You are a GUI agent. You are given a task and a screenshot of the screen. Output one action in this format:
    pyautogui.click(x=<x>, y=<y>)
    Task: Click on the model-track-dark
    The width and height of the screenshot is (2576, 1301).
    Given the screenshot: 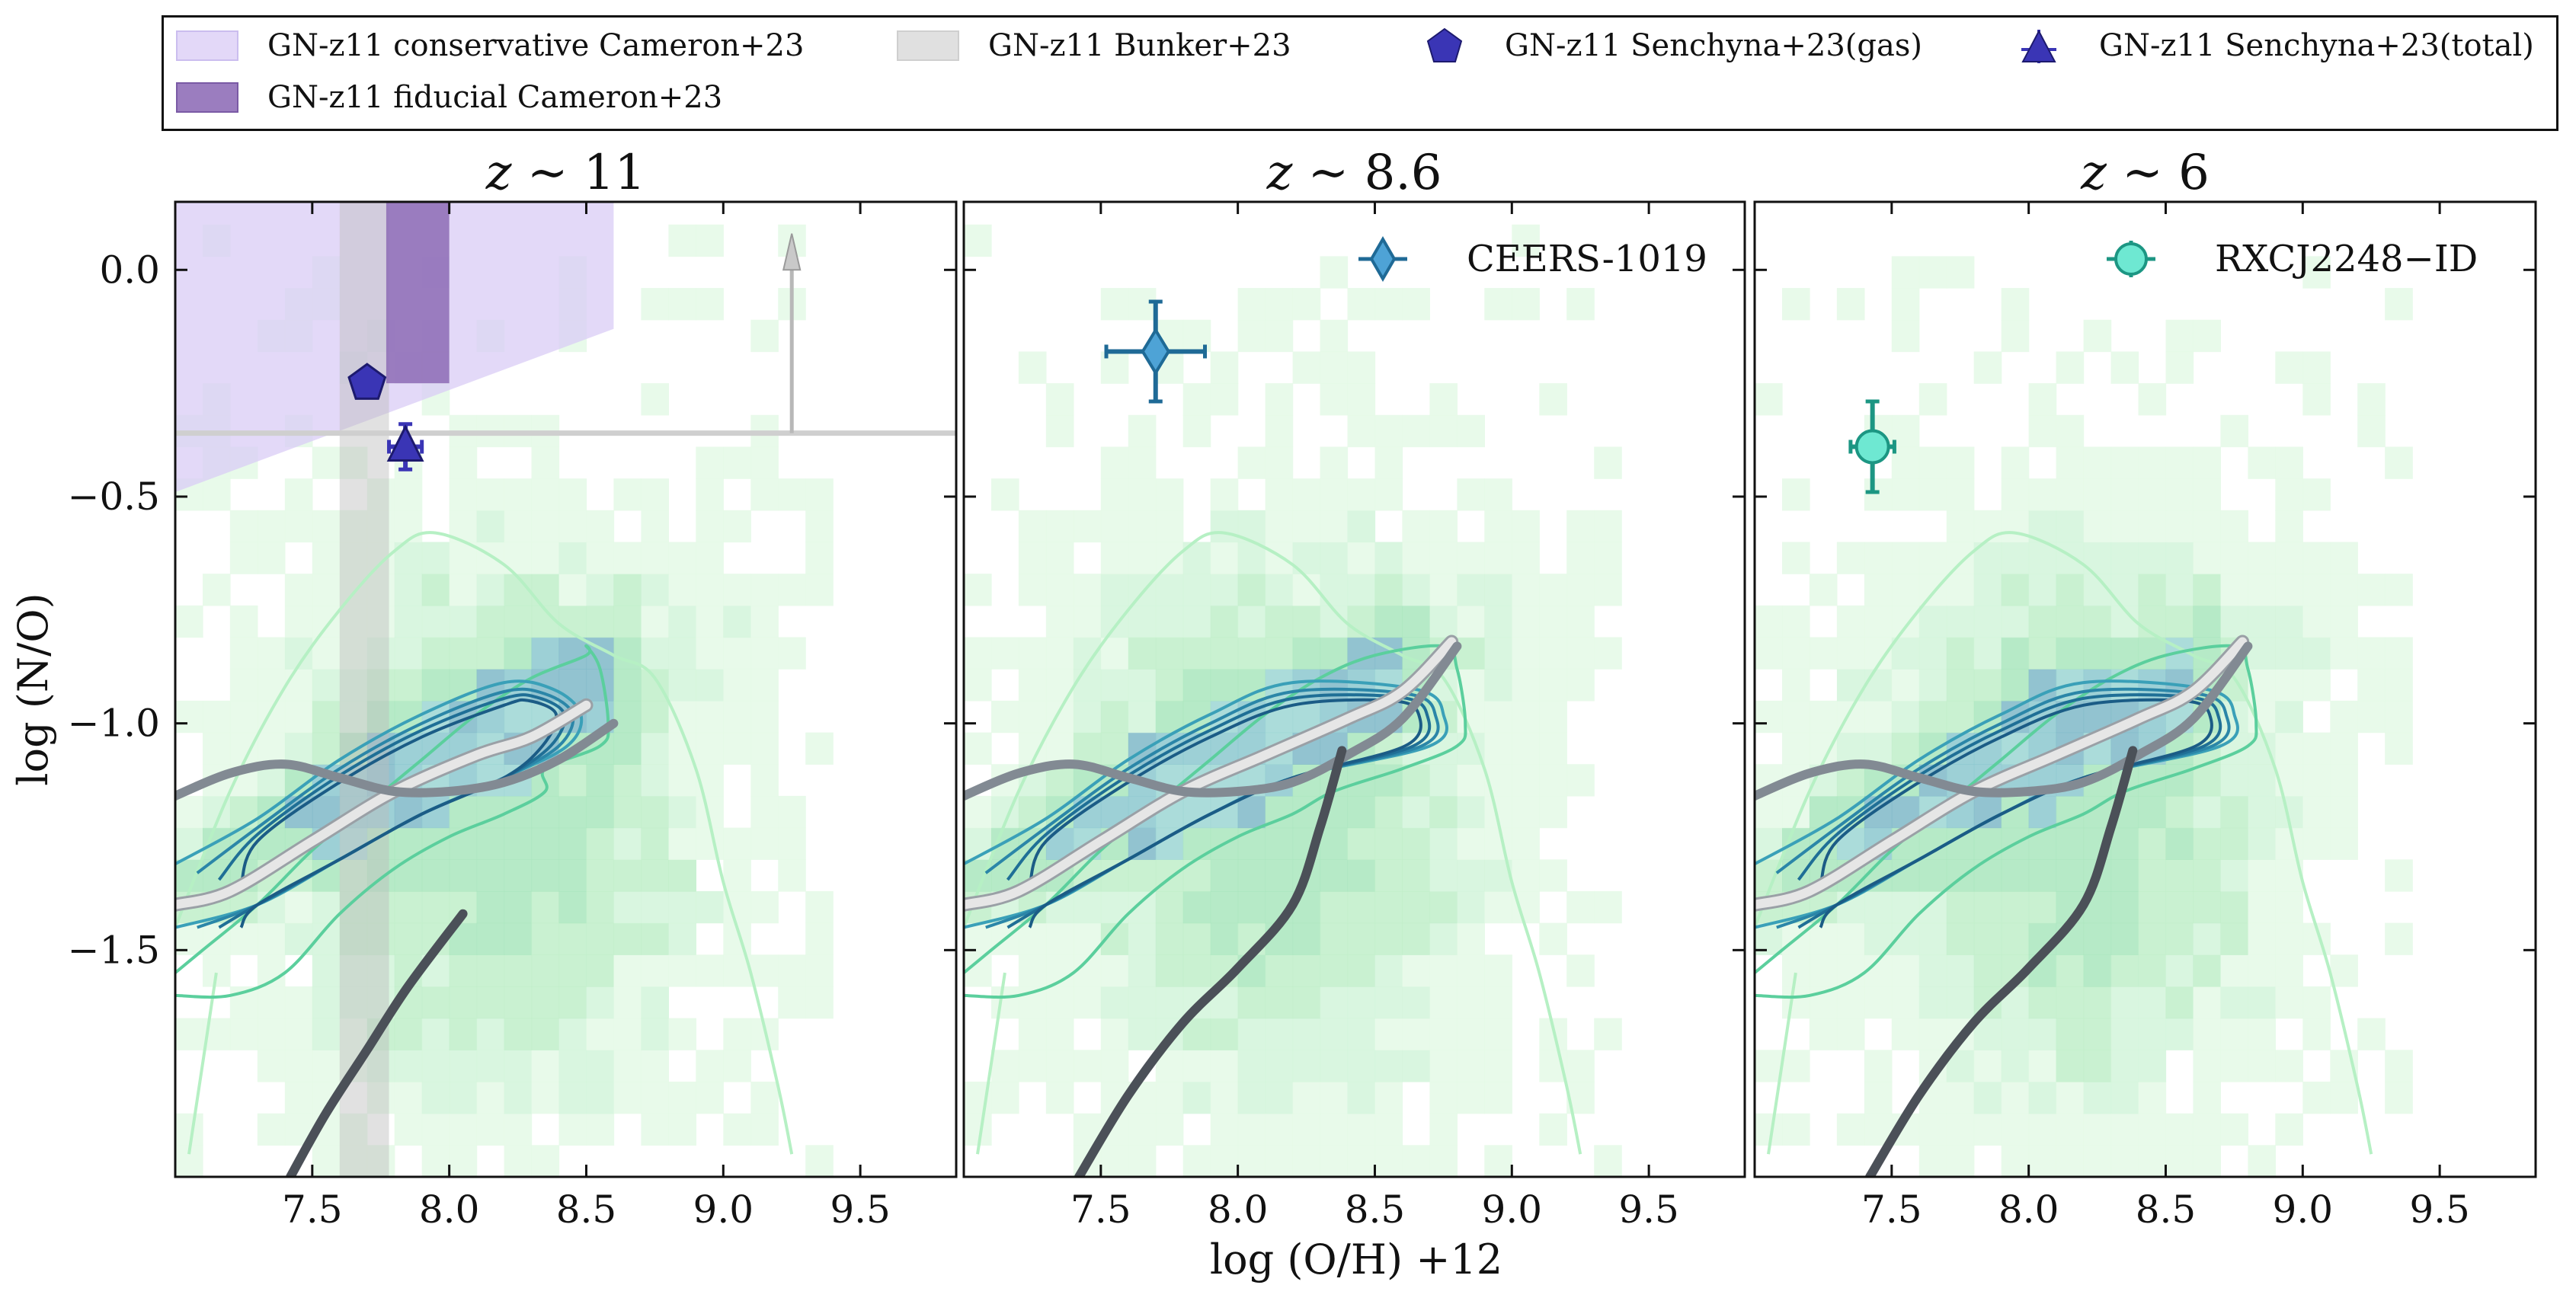 What is the action you would take?
    pyautogui.click(x=377, y=1043)
    